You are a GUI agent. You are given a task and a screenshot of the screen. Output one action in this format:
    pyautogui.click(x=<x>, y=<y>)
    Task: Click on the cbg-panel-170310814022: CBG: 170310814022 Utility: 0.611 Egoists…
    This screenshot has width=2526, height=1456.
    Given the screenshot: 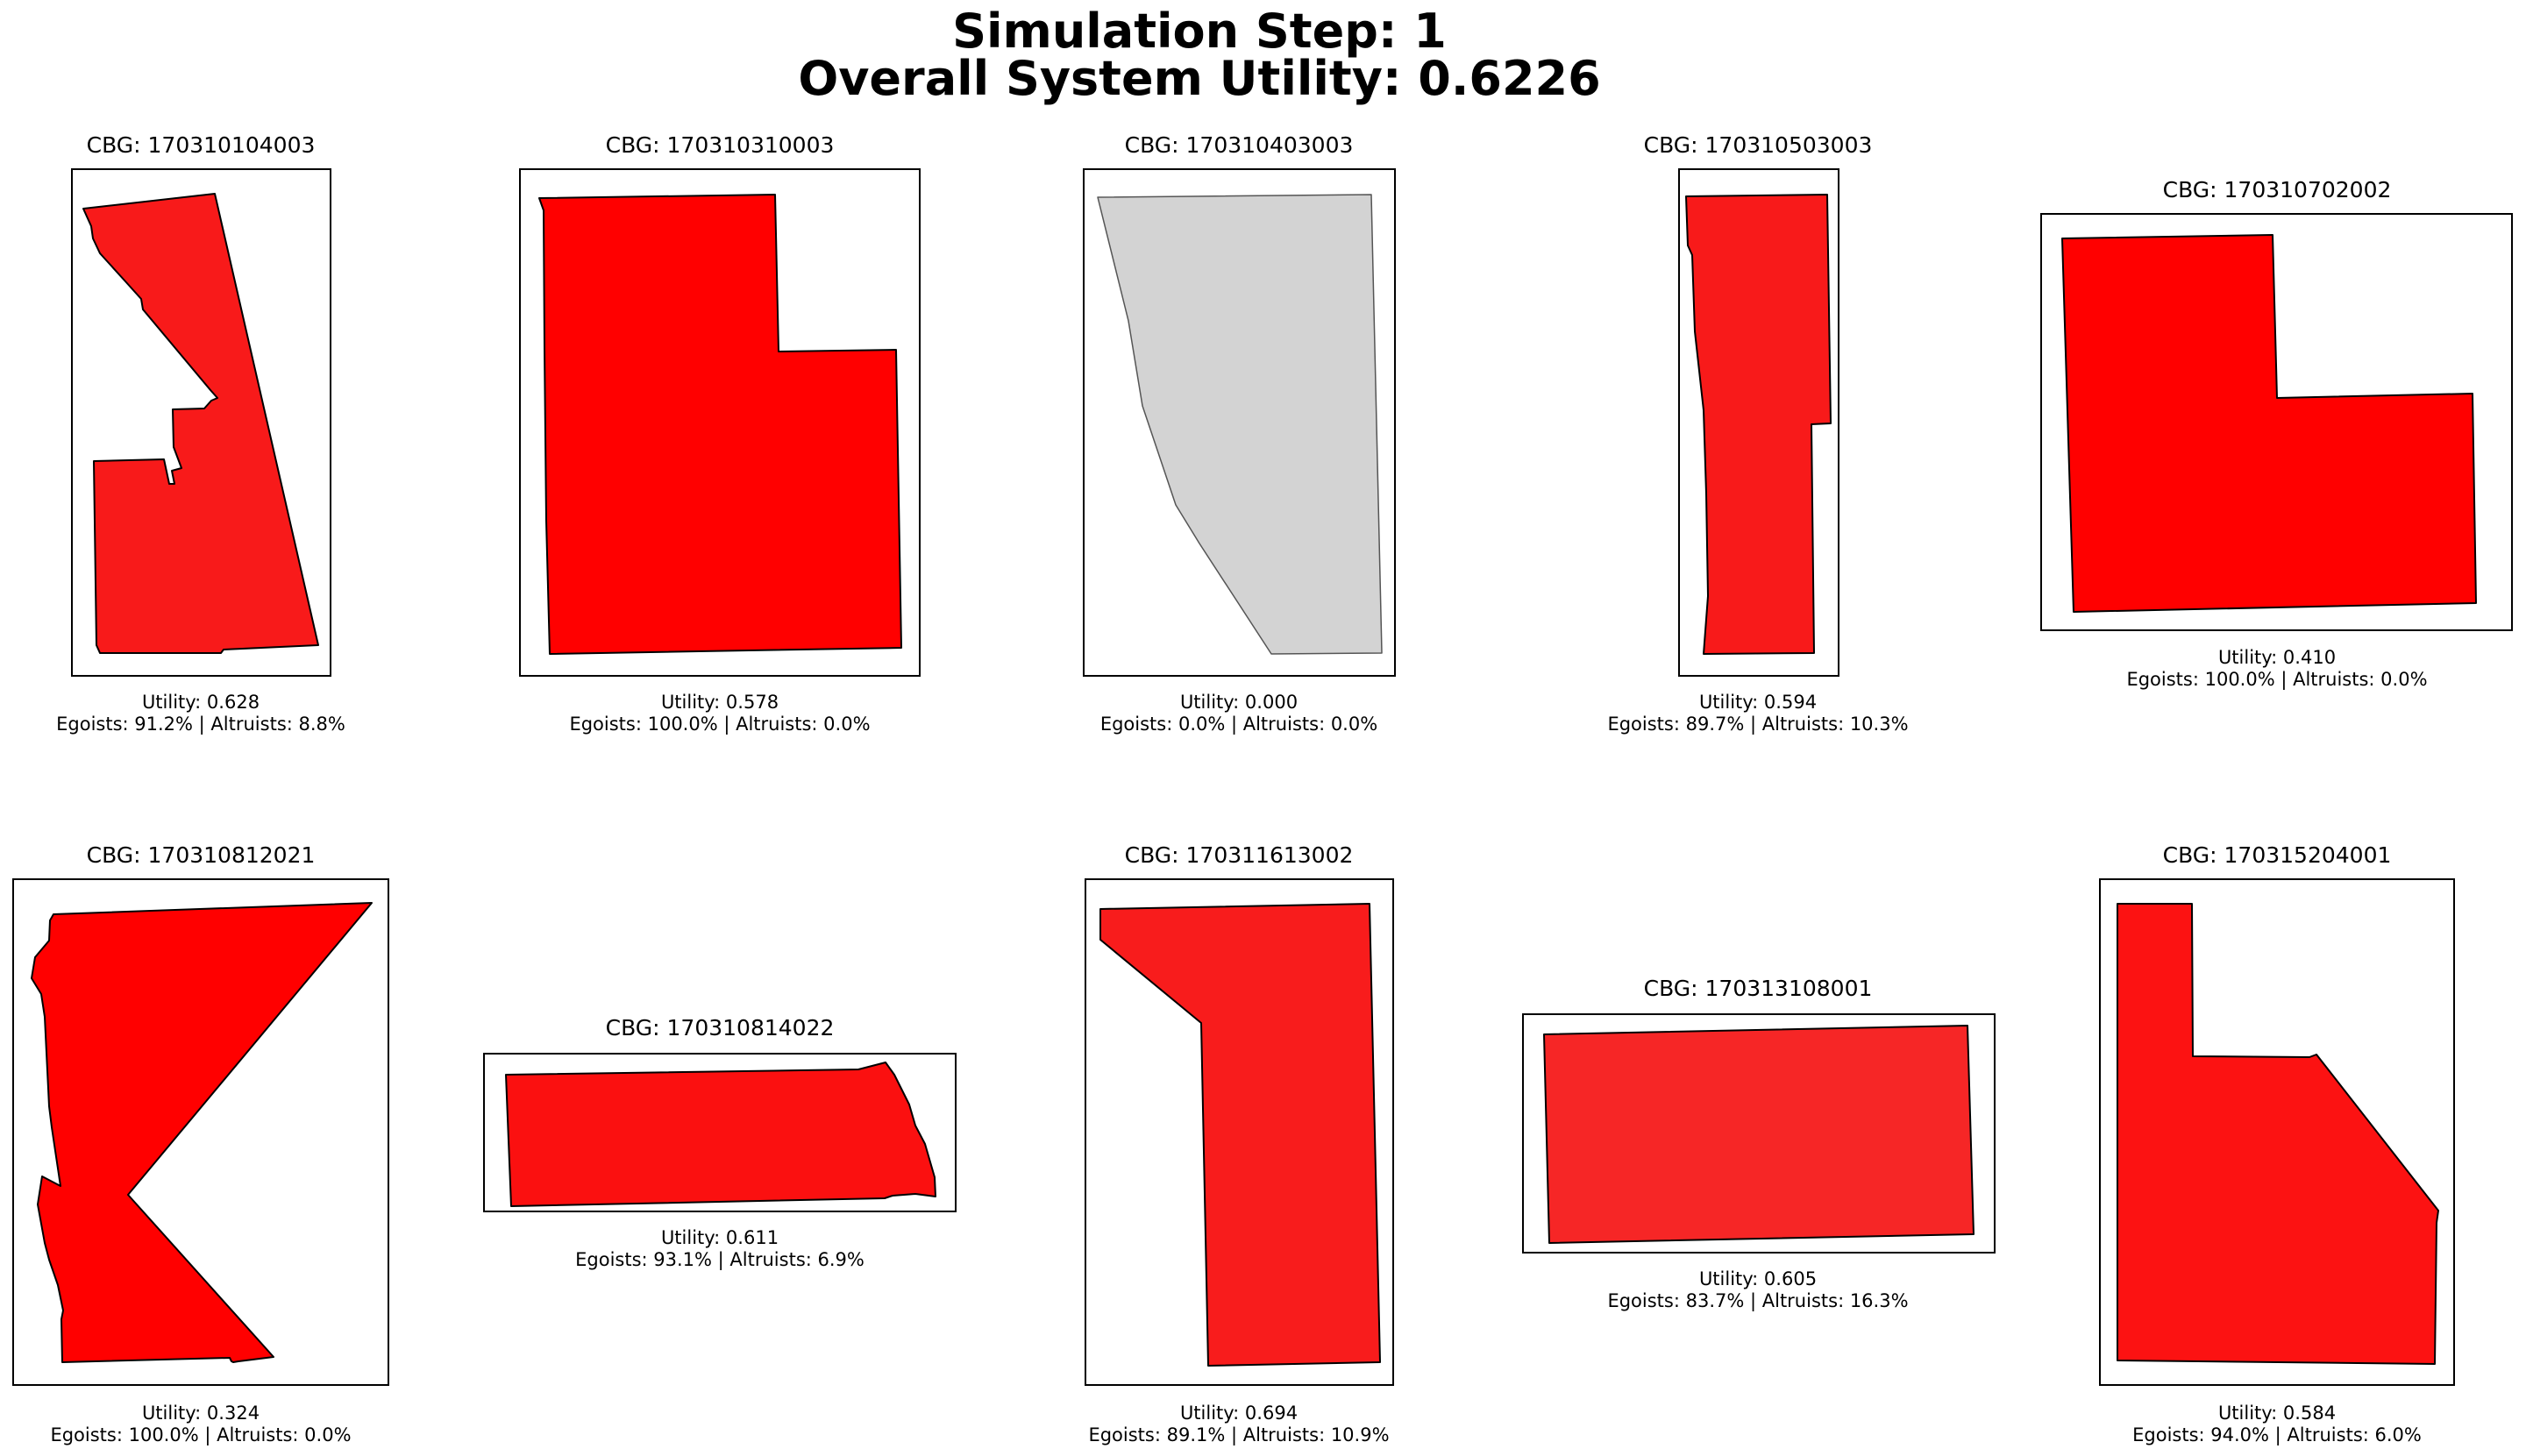 What is the action you would take?
    pyautogui.click(x=720, y=1143)
    